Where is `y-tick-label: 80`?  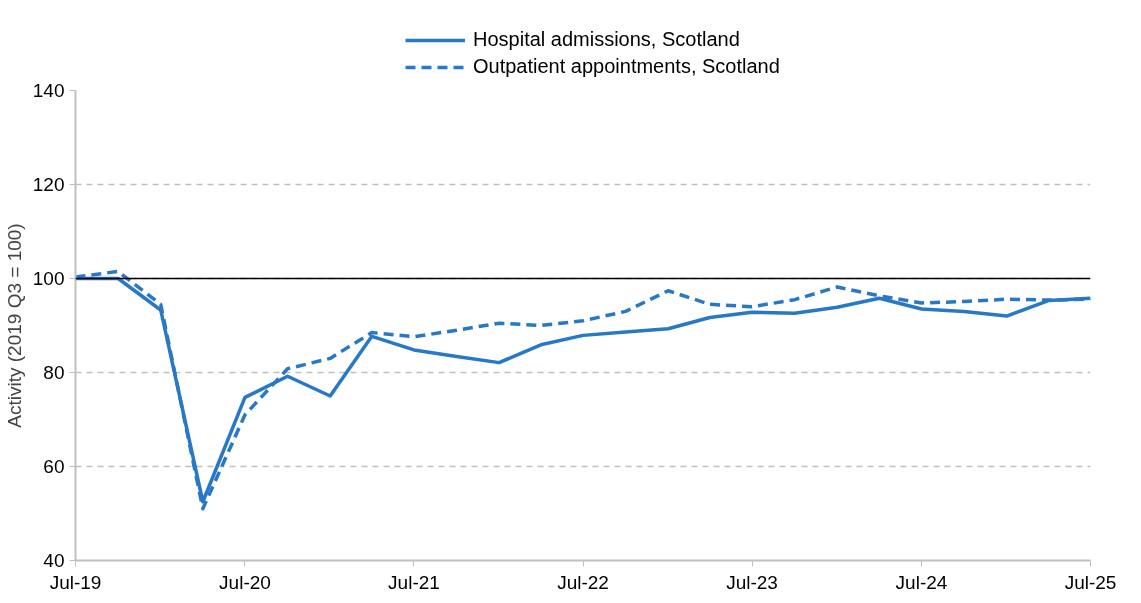
y-tick-label: 80 is located at coordinates (54, 372).